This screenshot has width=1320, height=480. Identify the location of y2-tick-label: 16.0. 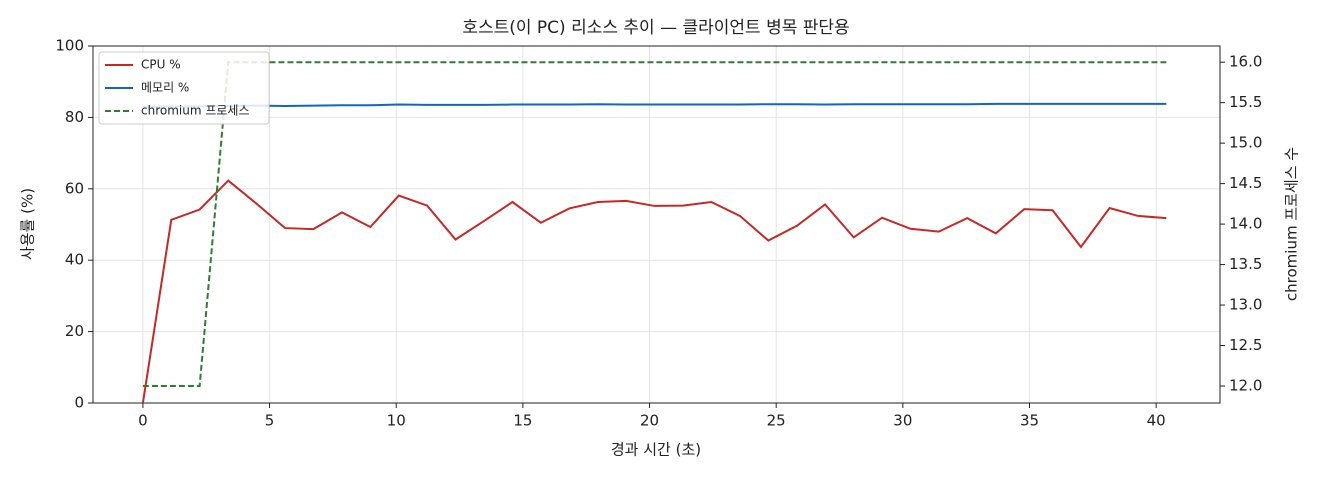
(1245, 62).